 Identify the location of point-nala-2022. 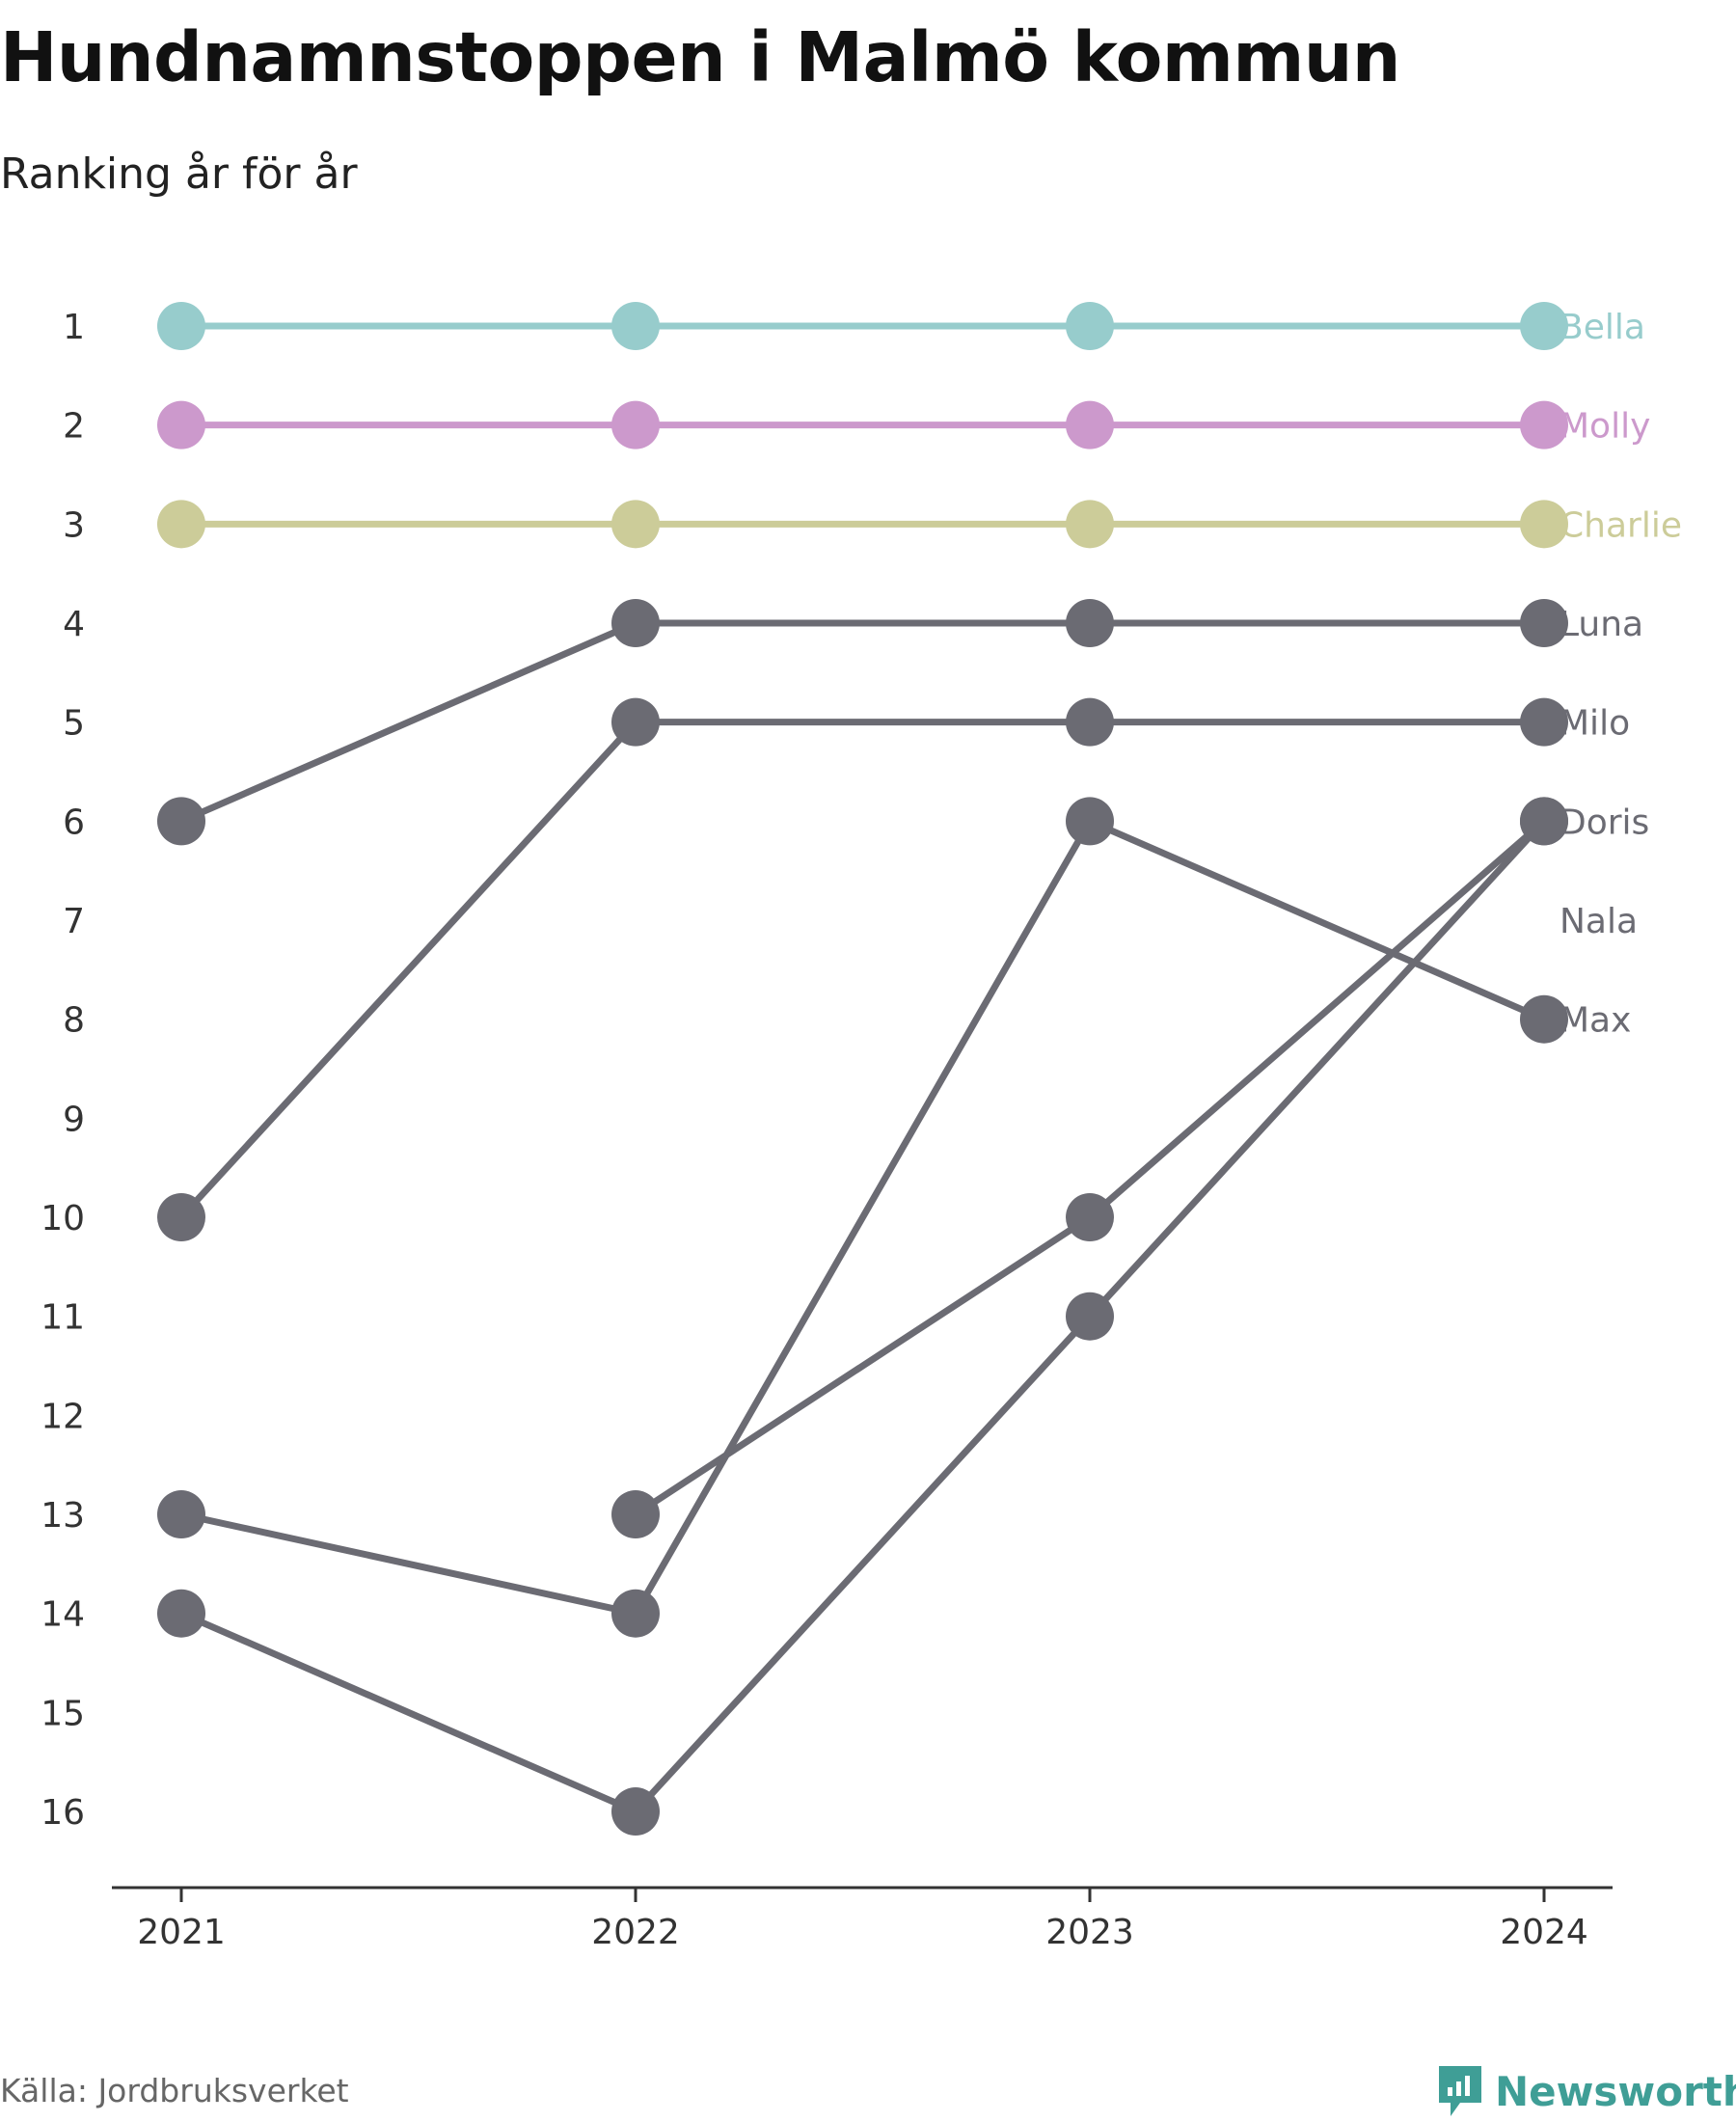
(635, 1812).